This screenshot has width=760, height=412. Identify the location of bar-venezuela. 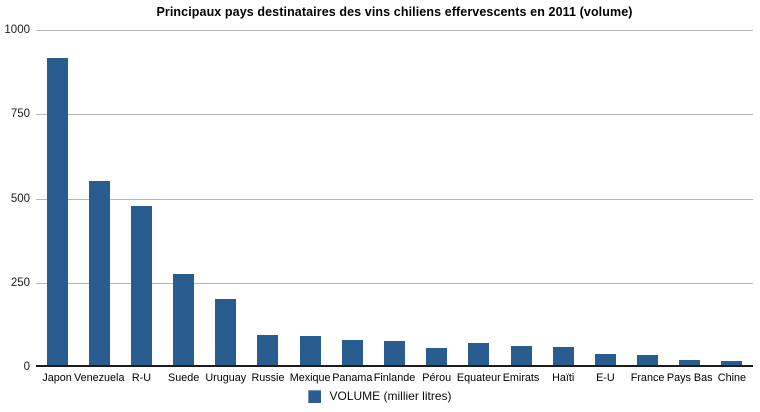
(99, 273).